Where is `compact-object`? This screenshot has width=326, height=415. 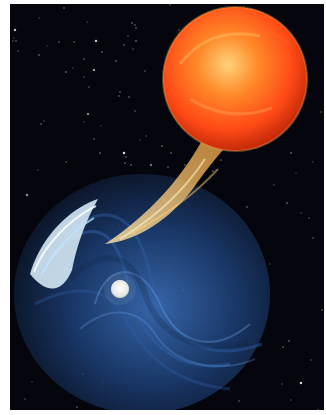
compact-object is located at coordinates (120, 289).